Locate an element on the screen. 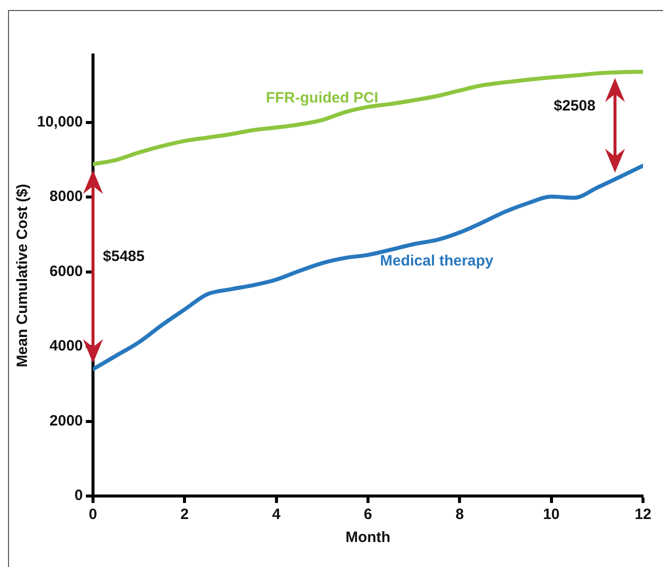 This screenshot has height=567, width=663. x-tick-label: 10 is located at coordinates (551, 515).